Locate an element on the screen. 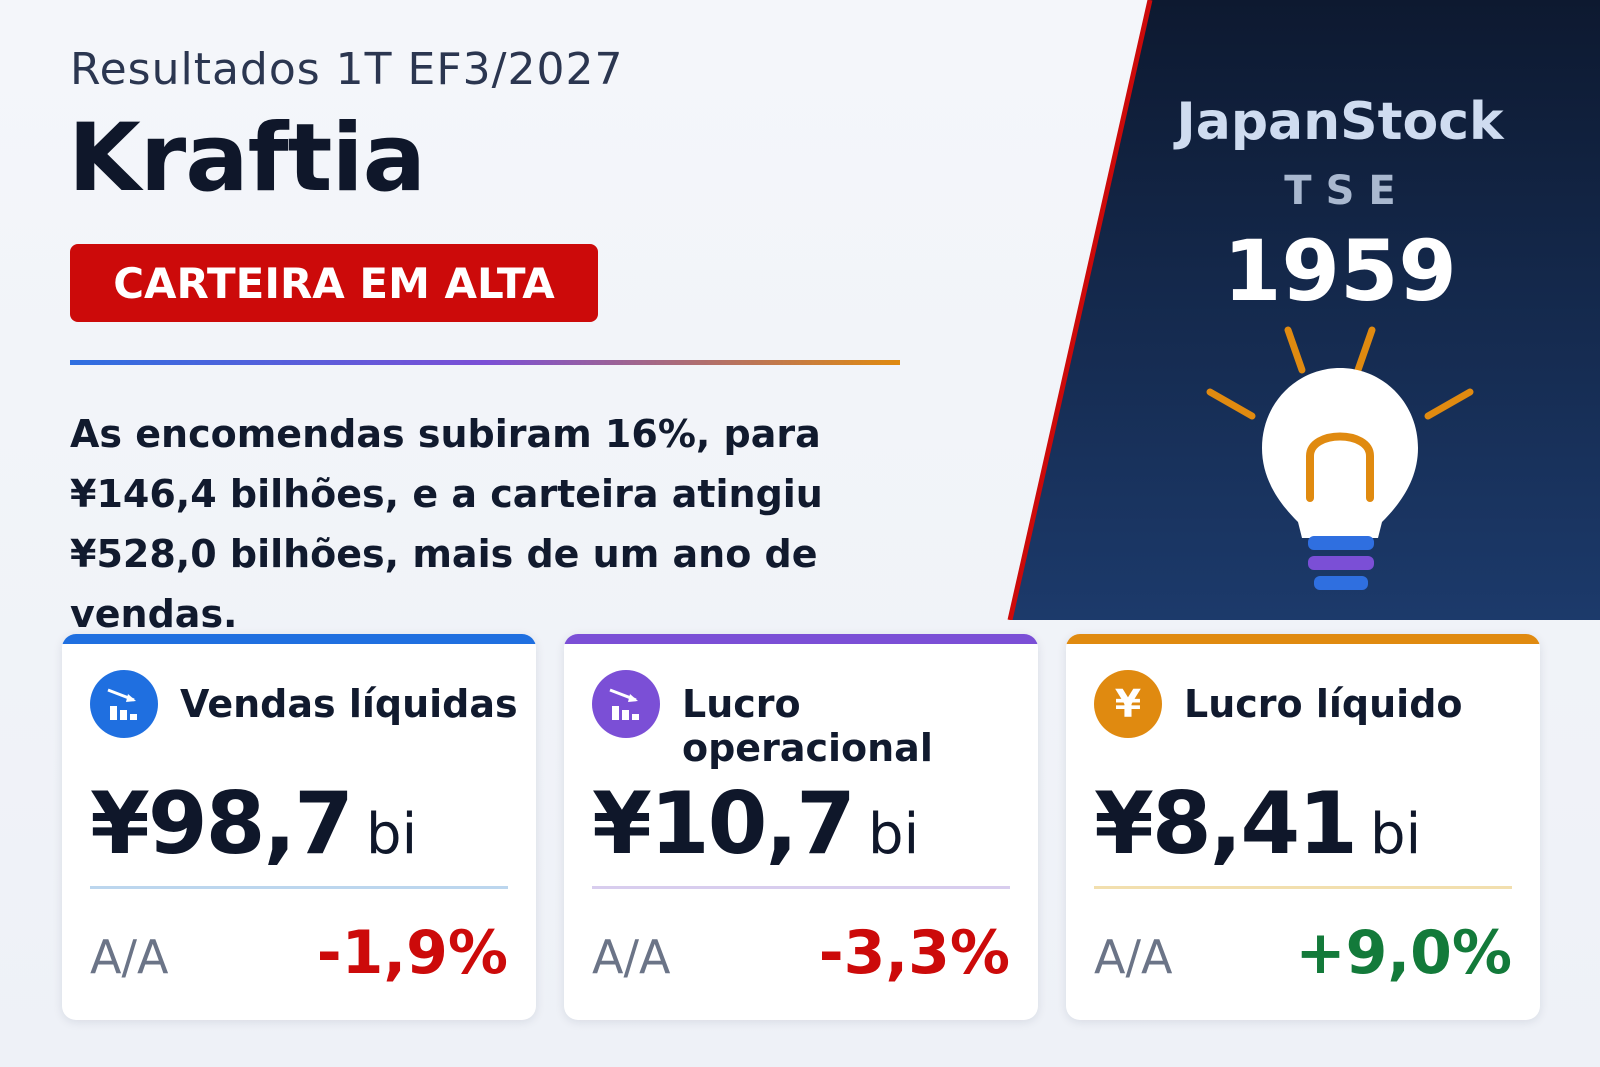 The image size is (1600, 1067). card-amount: ¥98,7 is located at coordinates (222, 824).